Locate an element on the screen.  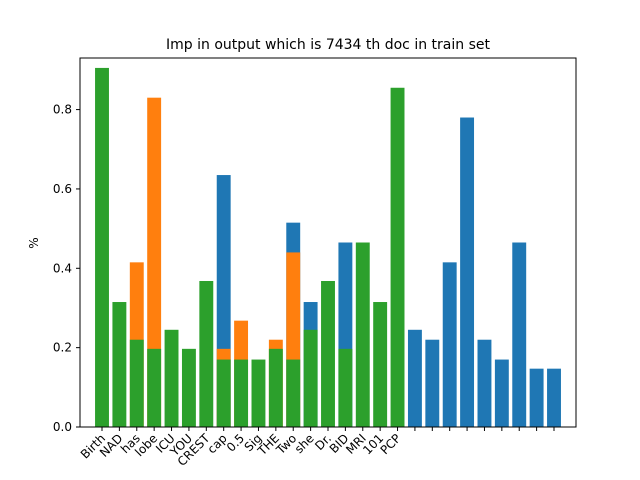
y-tick-label: 0.0 is located at coordinates (62, 427).